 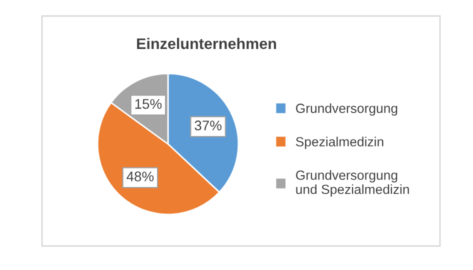 What do you see at coordinates (340, 143) in the screenshot?
I see `legend-label: Spezialmedizin` at bounding box center [340, 143].